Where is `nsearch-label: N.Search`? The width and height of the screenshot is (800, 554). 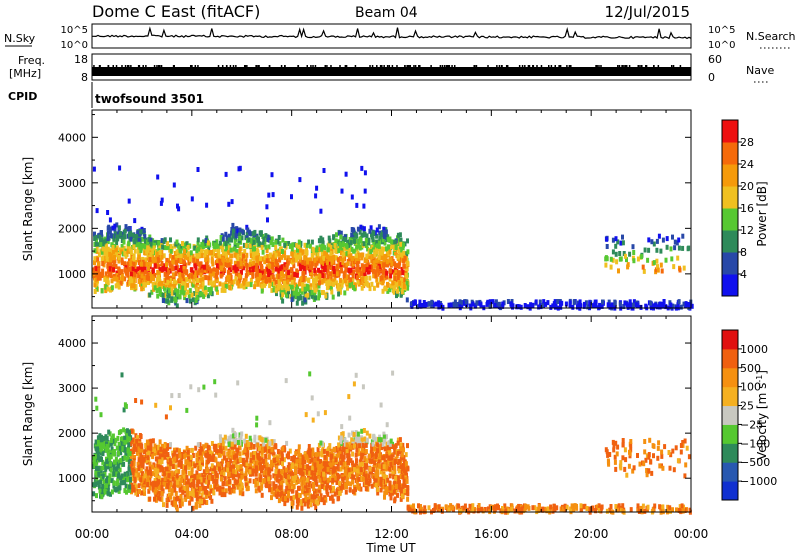
nsearch-label: N.Search is located at coordinates (771, 36).